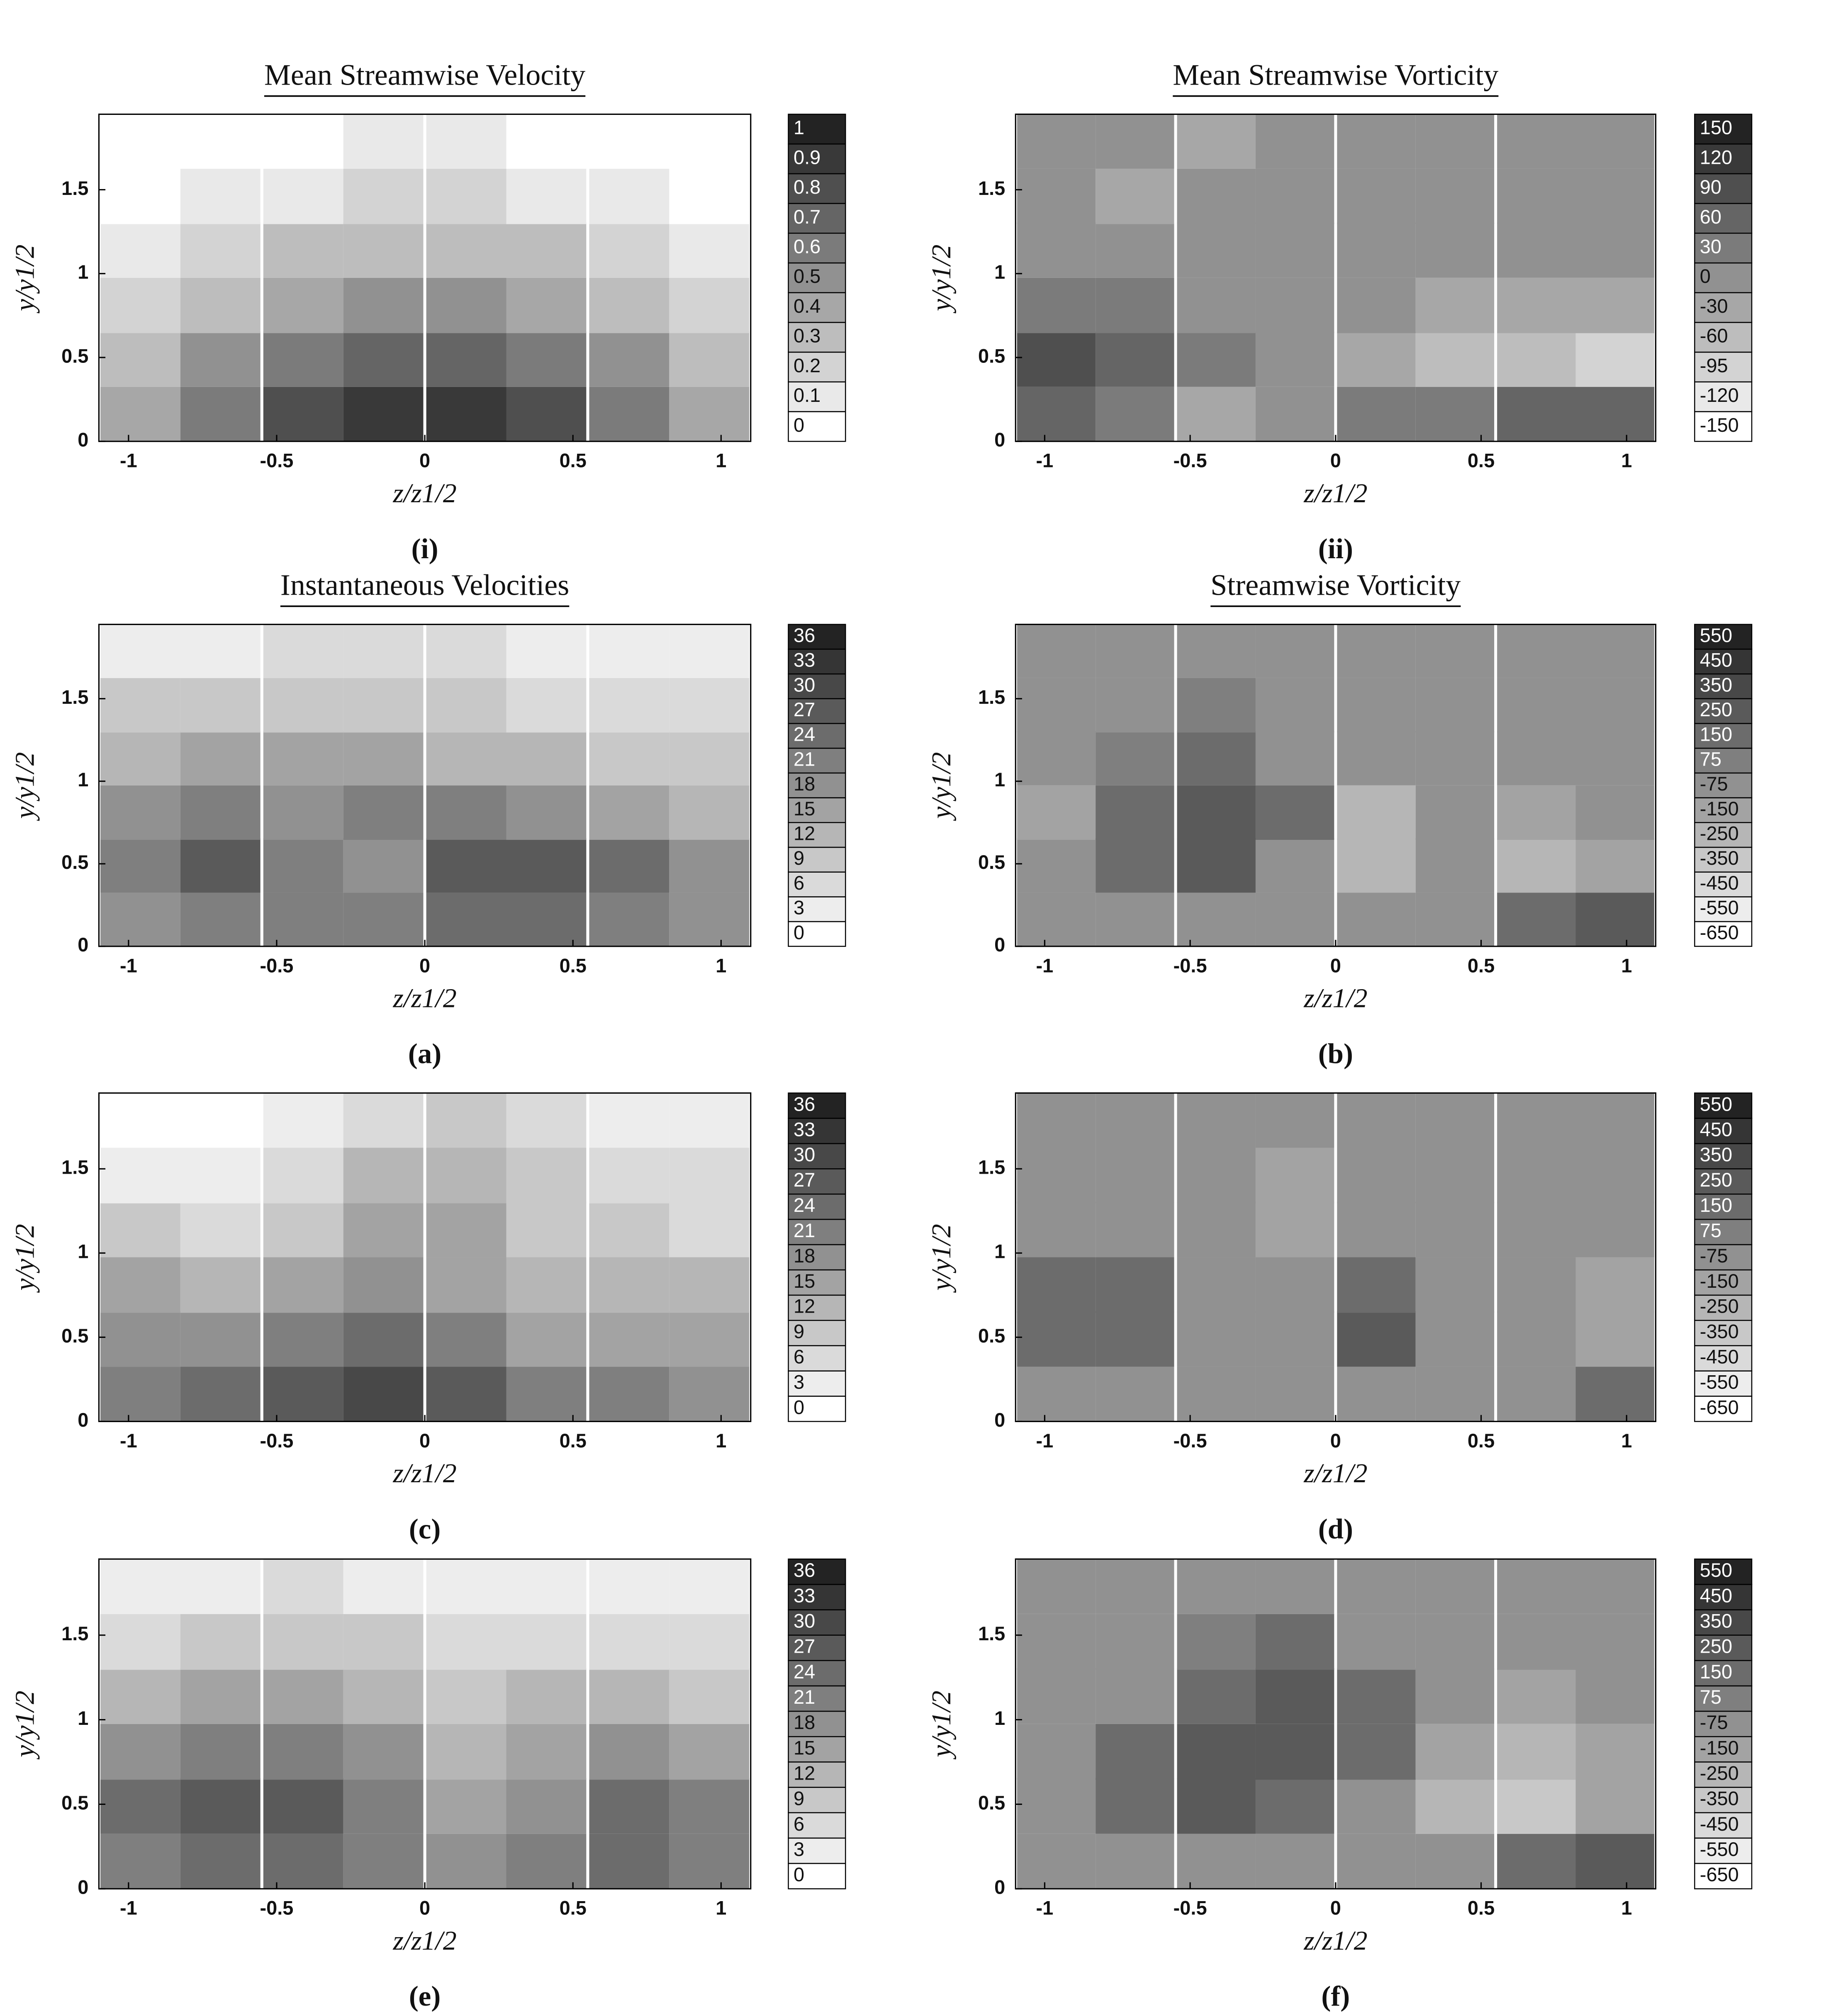  What do you see at coordinates (425, 1258) in the screenshot?
I see `contour-field` at bounding box center [425, 1258].